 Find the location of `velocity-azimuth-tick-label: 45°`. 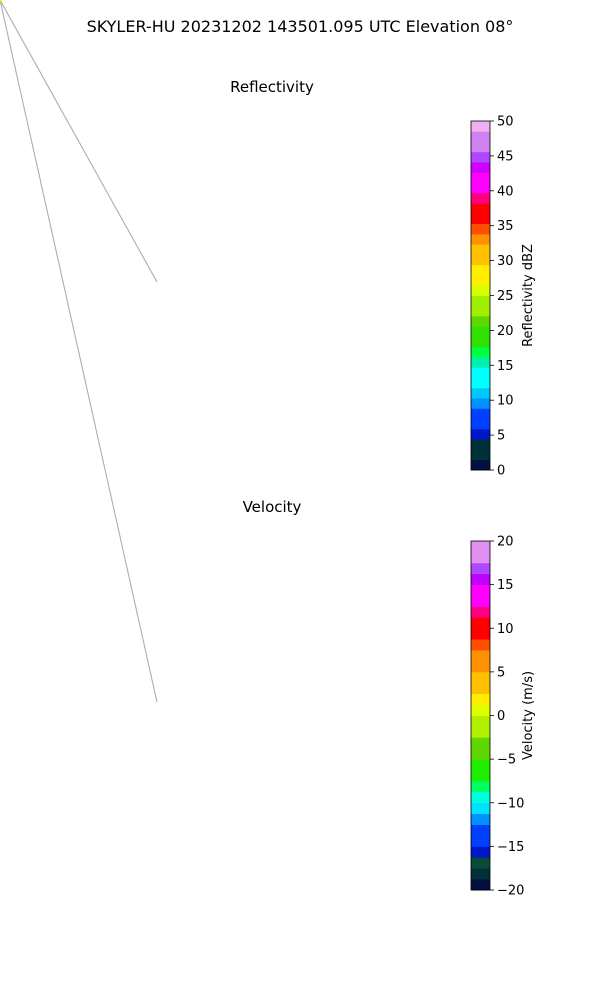

velocity-azimuth-tick-label: 45° is located at coordinates (6, 2).